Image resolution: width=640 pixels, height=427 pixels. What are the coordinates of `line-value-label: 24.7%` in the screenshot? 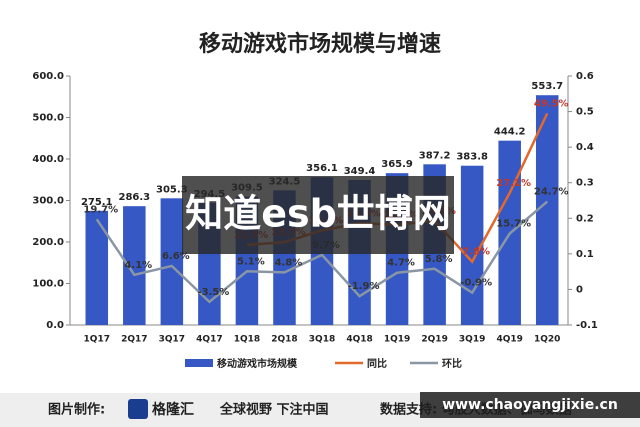 It's located at (551, 192).